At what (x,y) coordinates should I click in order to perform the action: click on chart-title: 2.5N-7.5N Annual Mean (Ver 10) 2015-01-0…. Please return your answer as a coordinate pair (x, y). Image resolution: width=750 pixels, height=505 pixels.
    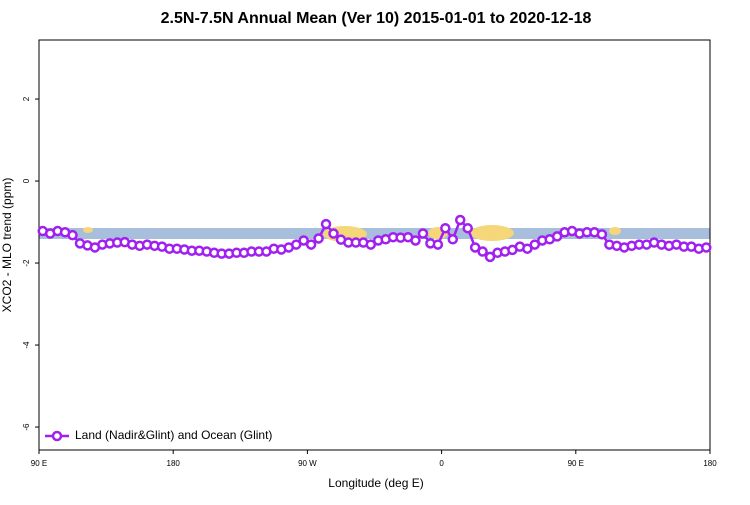
    Looking at the image, I should click on (376, 18).